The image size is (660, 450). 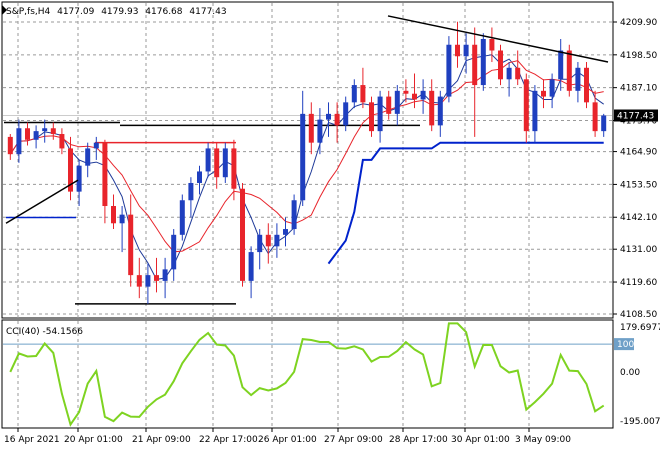 What do you see at coordinates (638, 250) in the screenshot?
I see `price-tick-label: 4131.00` at bounding box center [638, 250].